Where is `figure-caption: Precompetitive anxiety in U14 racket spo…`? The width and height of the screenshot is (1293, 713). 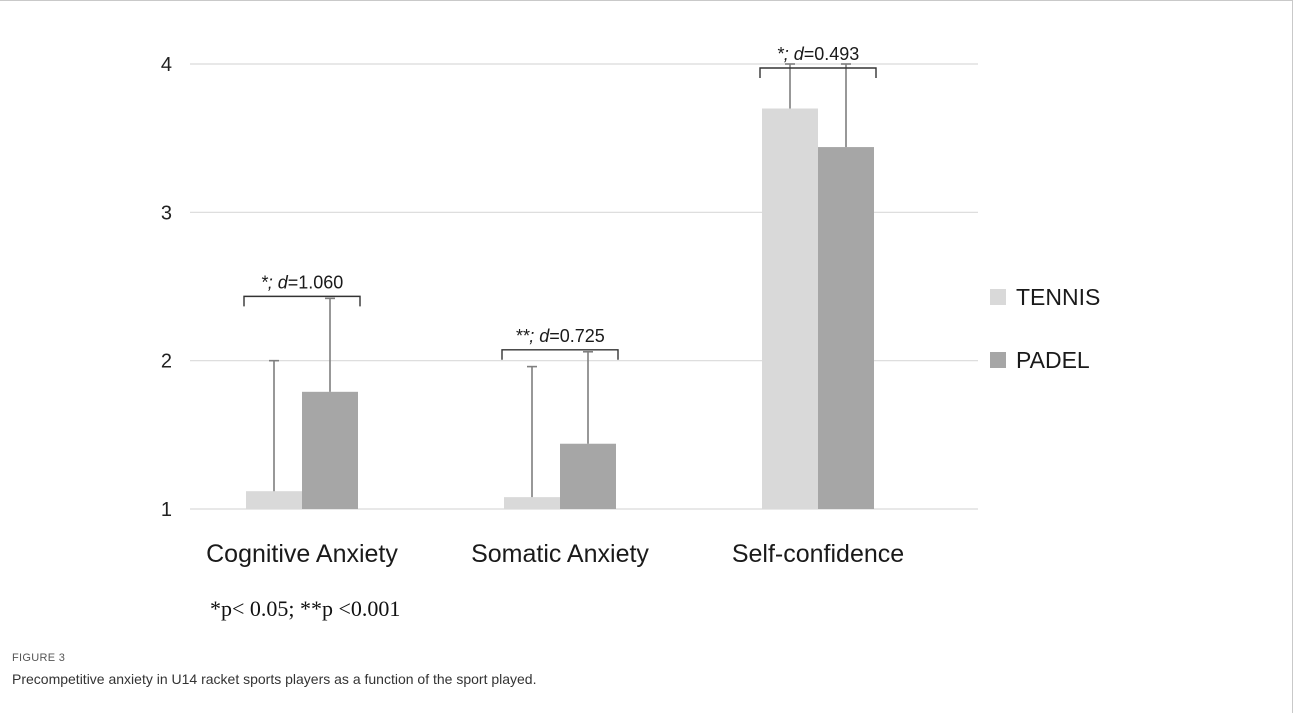
figure-caption: Precompetitive anxiety in U14 racket spo… is located at coordinates (274, 679).